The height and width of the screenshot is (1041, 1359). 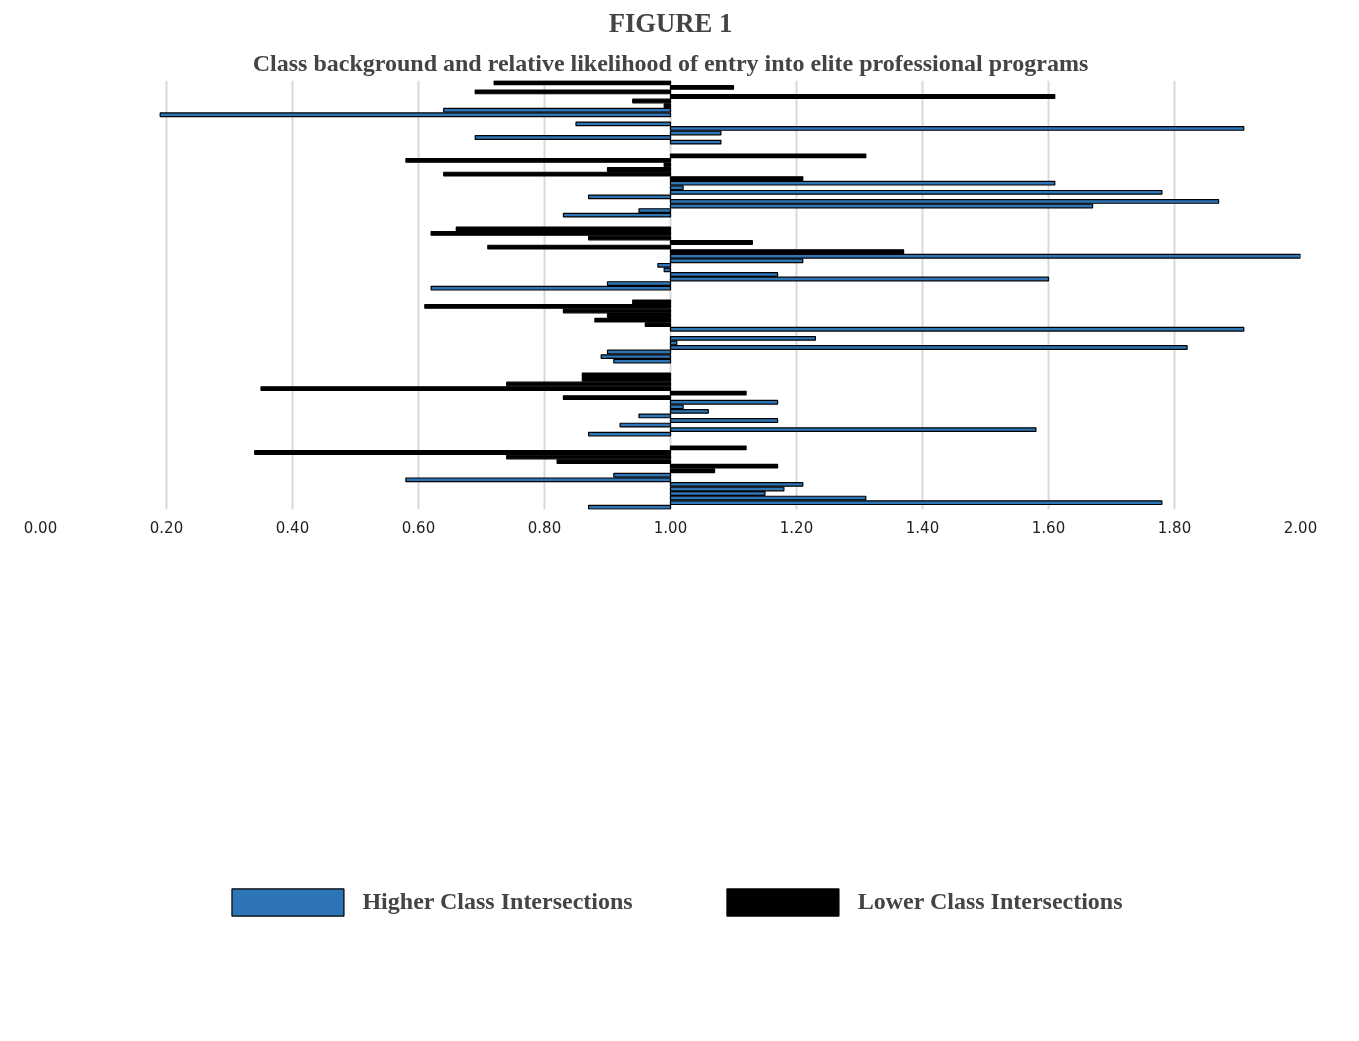 I want to click on x-tick-label: 0.60, so click(x=418, y=527).